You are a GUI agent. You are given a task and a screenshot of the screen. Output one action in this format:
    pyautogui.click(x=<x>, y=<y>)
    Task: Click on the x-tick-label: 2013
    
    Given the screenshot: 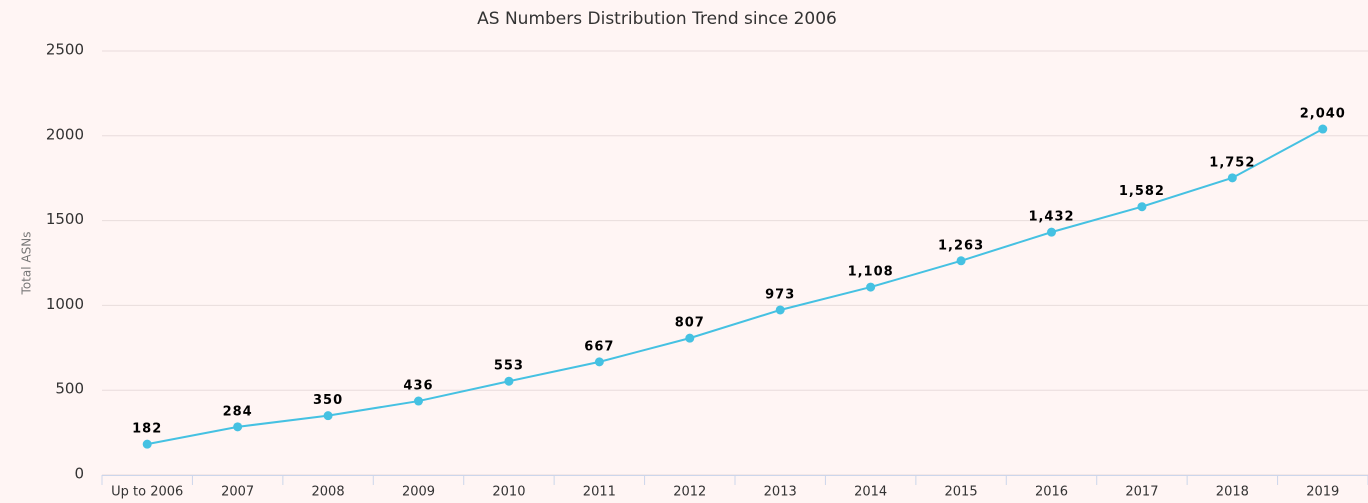 What is the action you would take?
    pyautogui.click(x=780, y=492)
    